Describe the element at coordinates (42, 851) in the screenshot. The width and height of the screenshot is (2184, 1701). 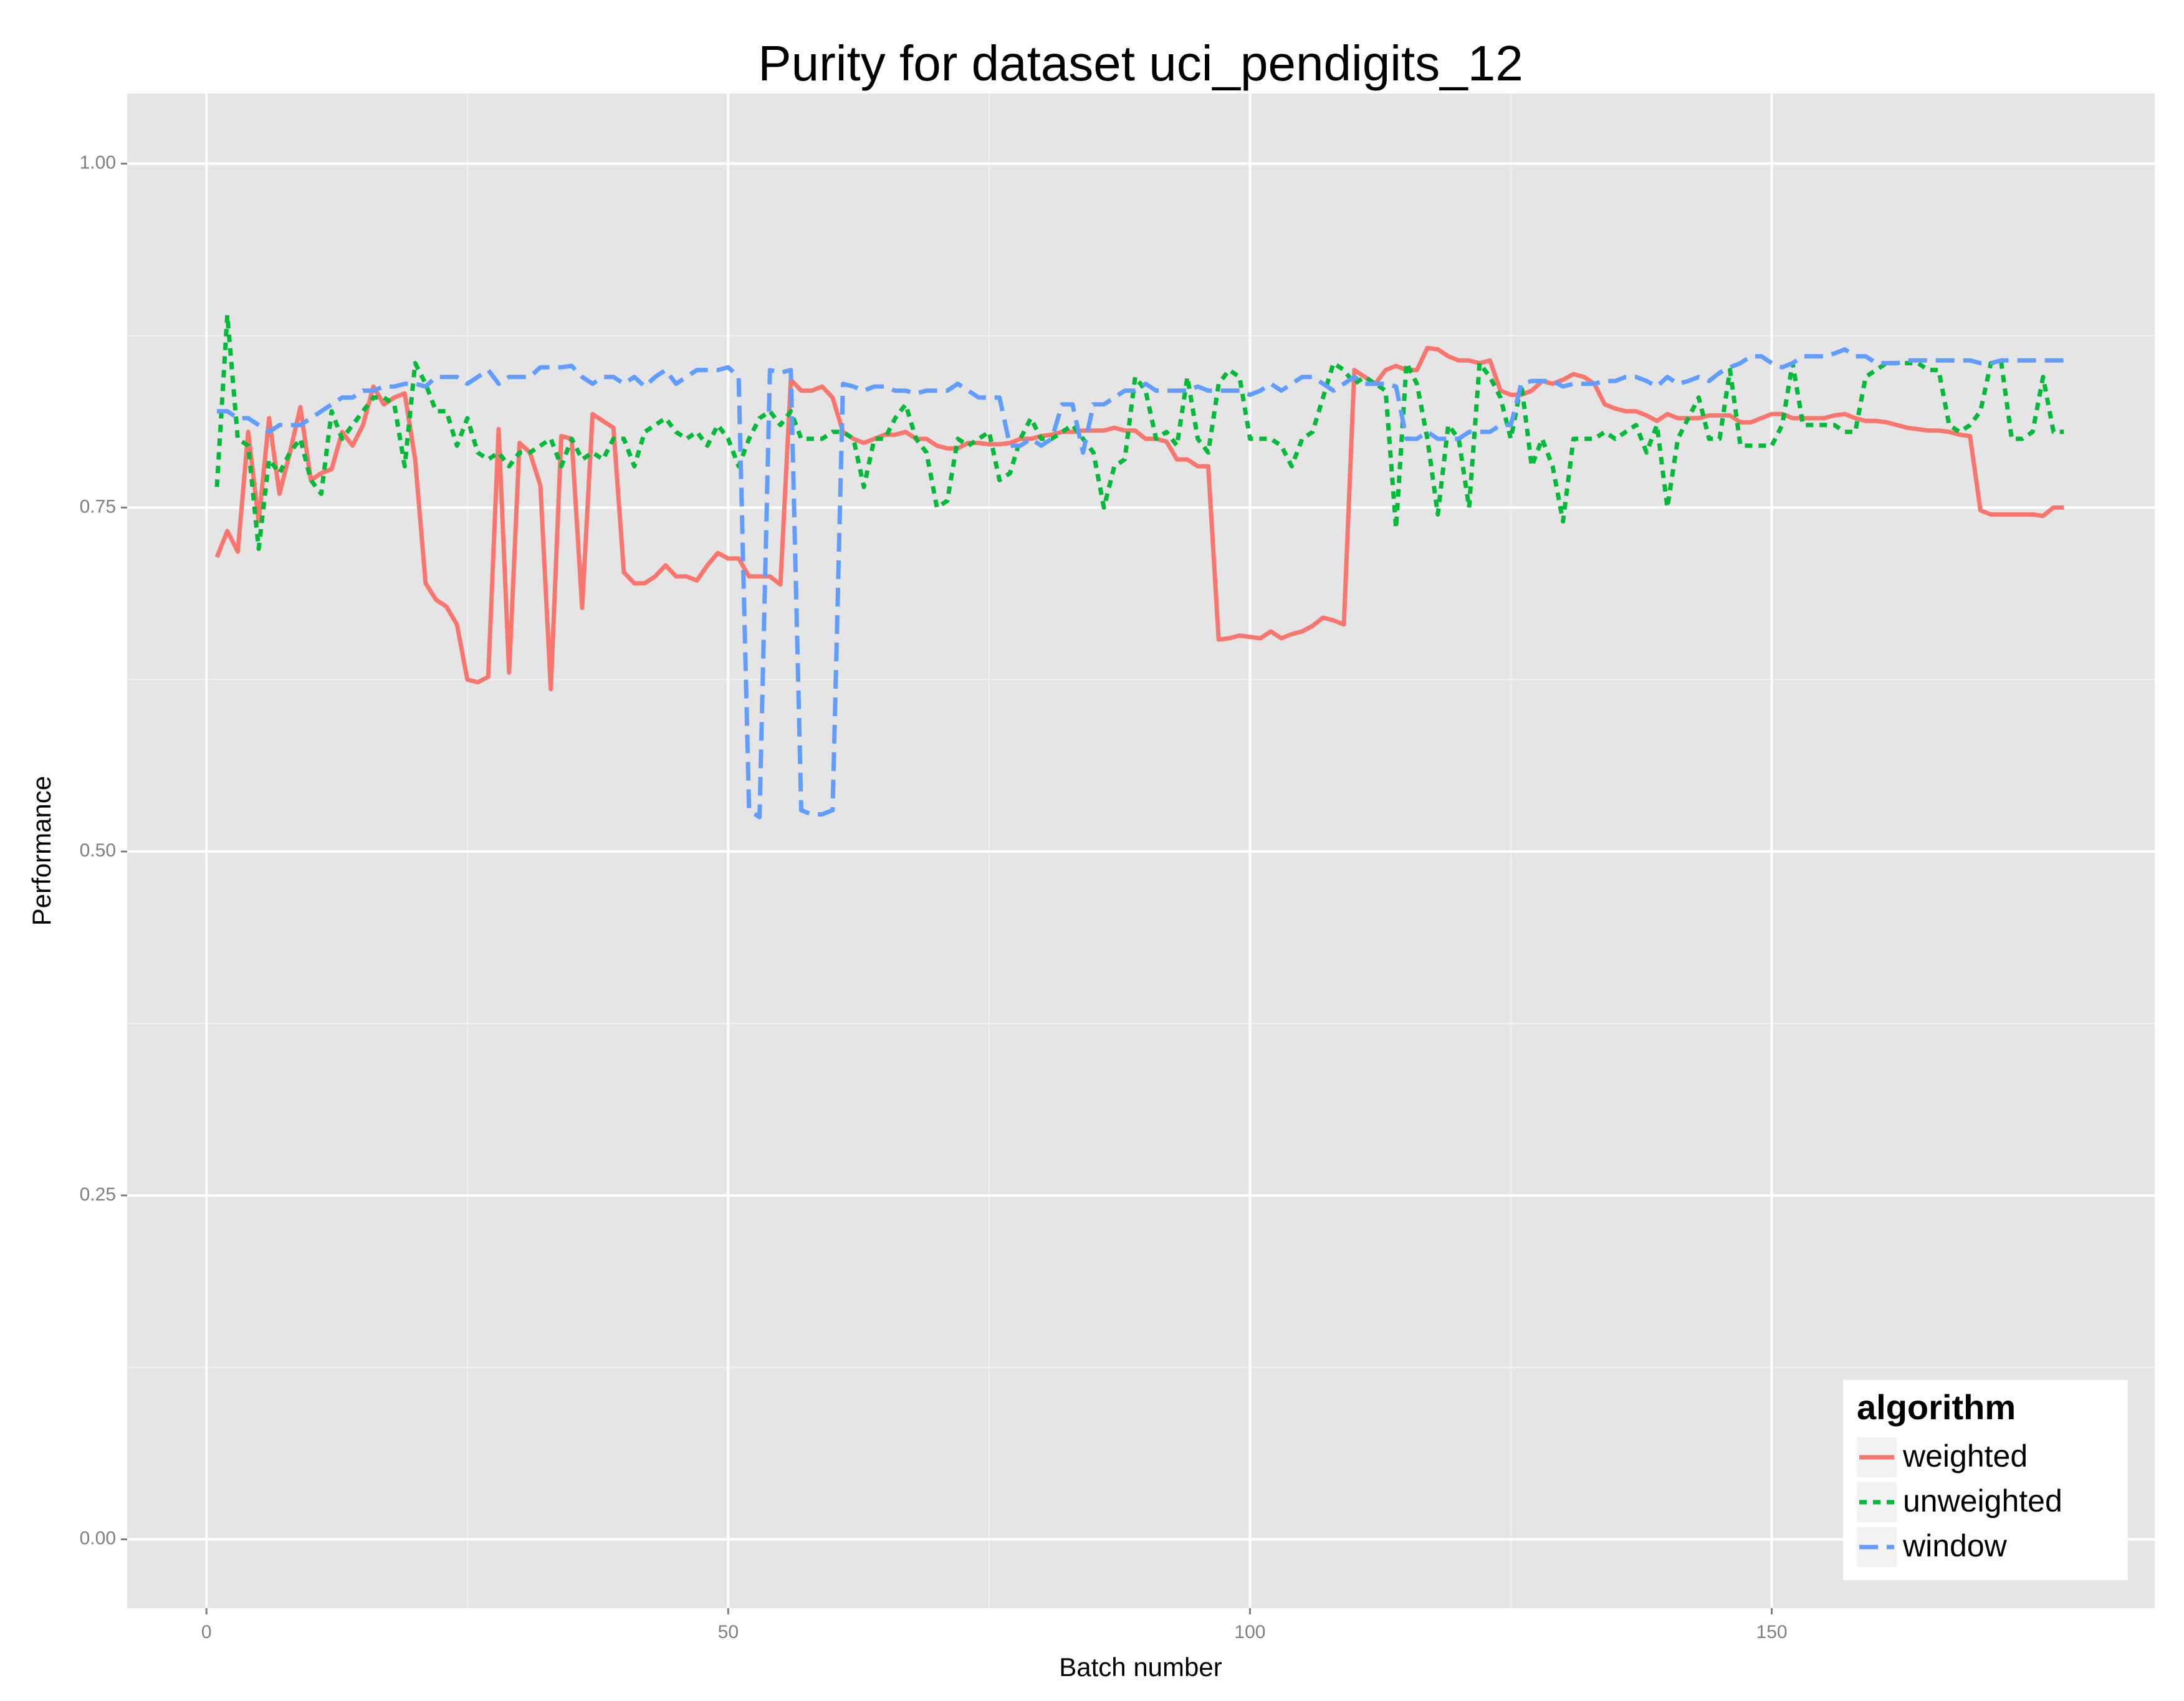
I see `y-axis-title: Performance` at that location.